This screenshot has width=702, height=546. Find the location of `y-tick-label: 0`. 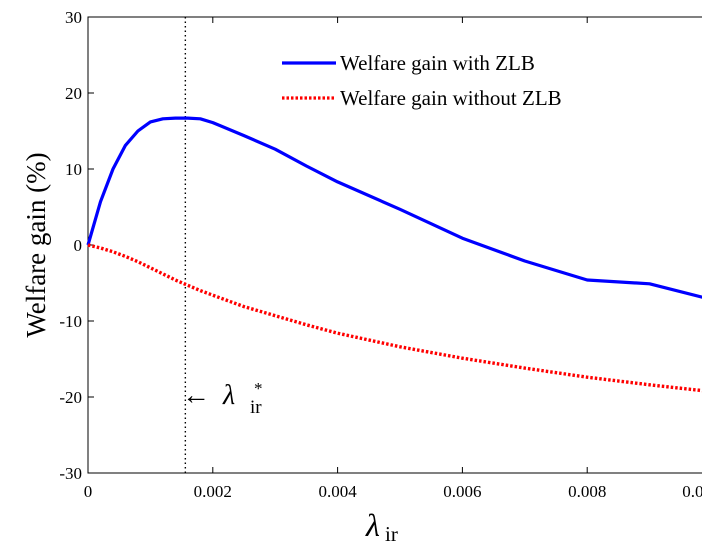

y-tick-label: 0 is located at coordinates (78, 245).